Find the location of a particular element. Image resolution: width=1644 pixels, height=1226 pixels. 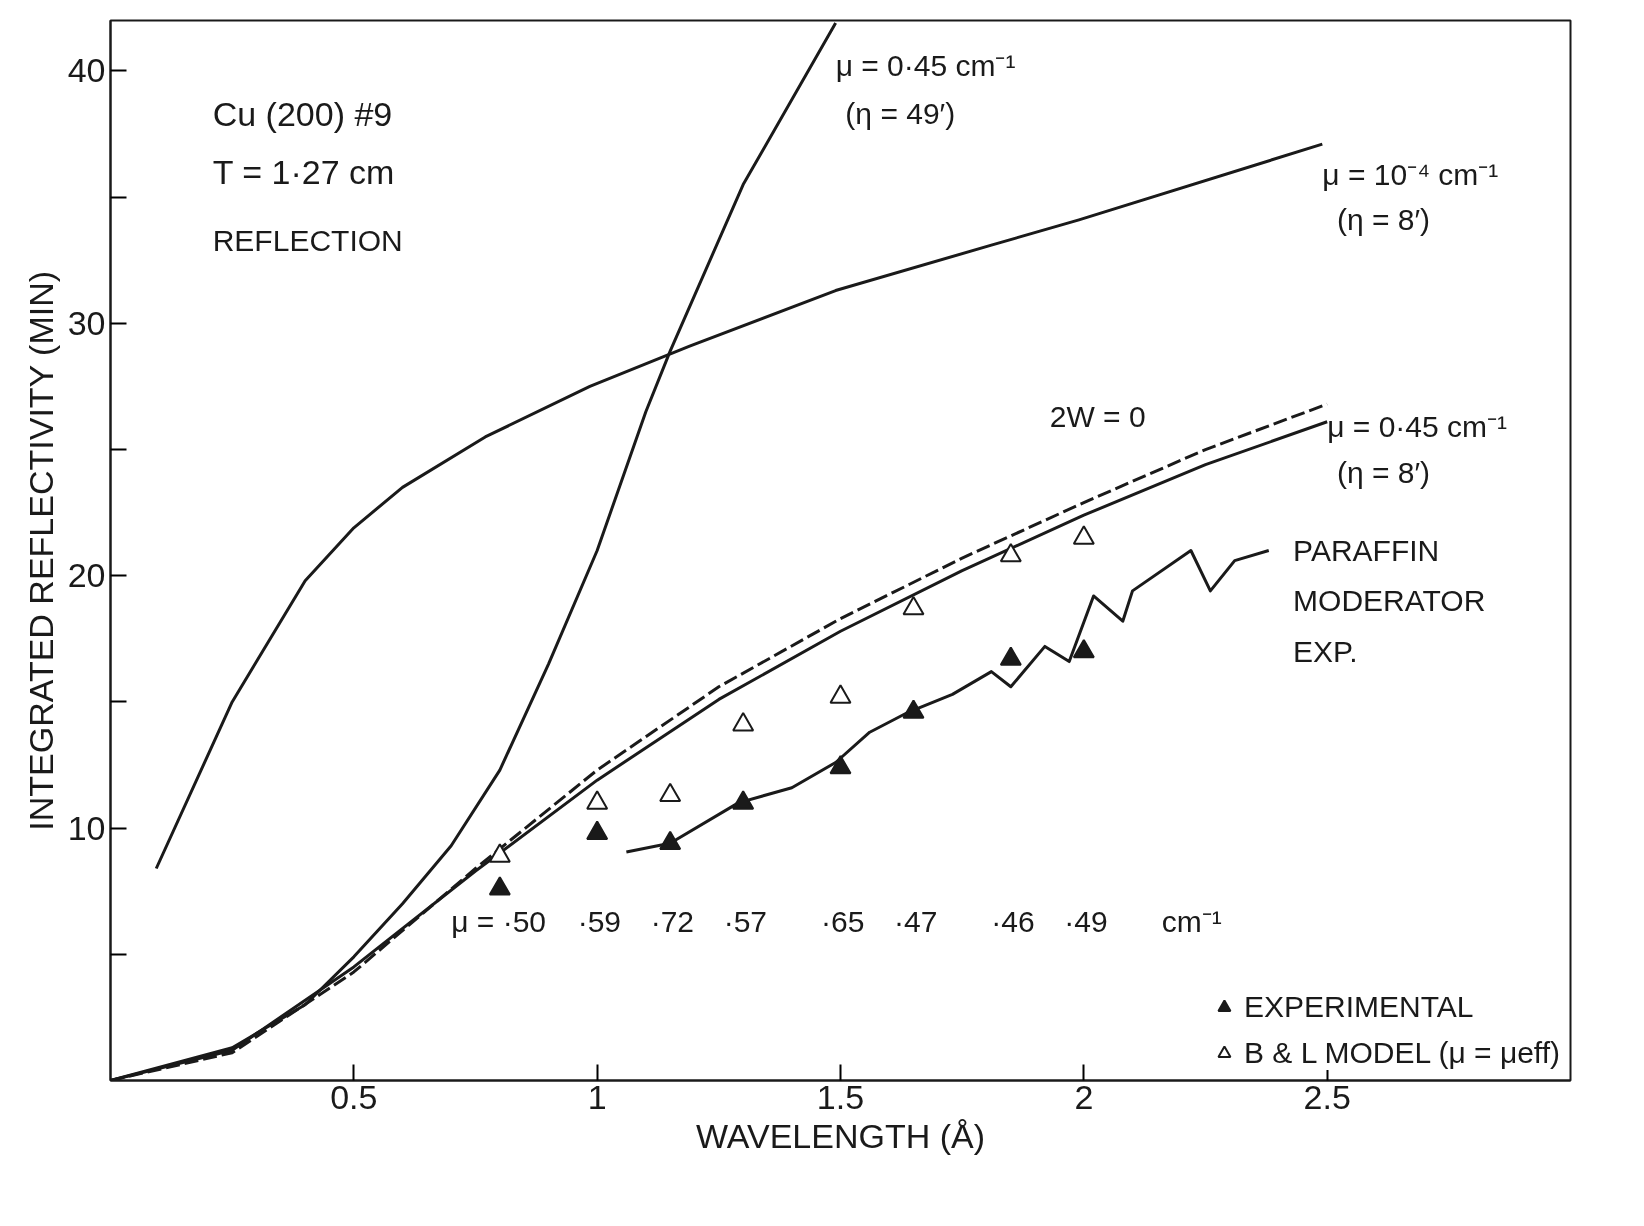

annotation: Cu (200) #9 is located at coordinates (302, 113).